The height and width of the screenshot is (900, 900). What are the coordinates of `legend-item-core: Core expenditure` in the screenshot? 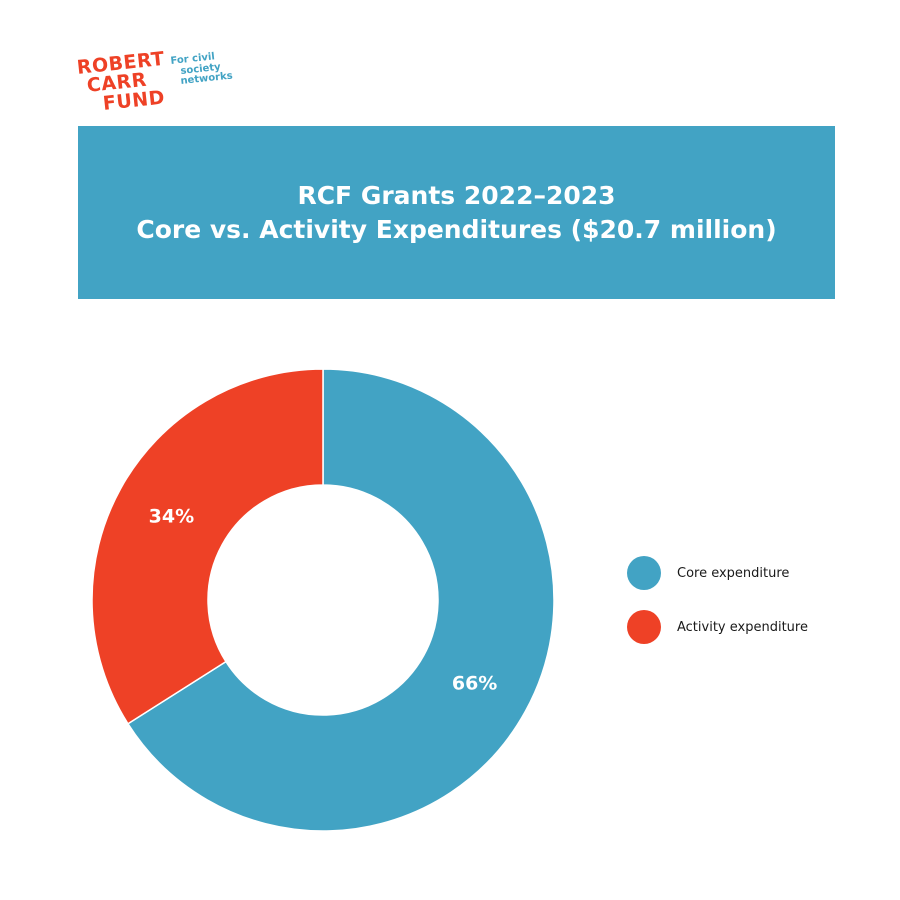 It's located at (717, 573).